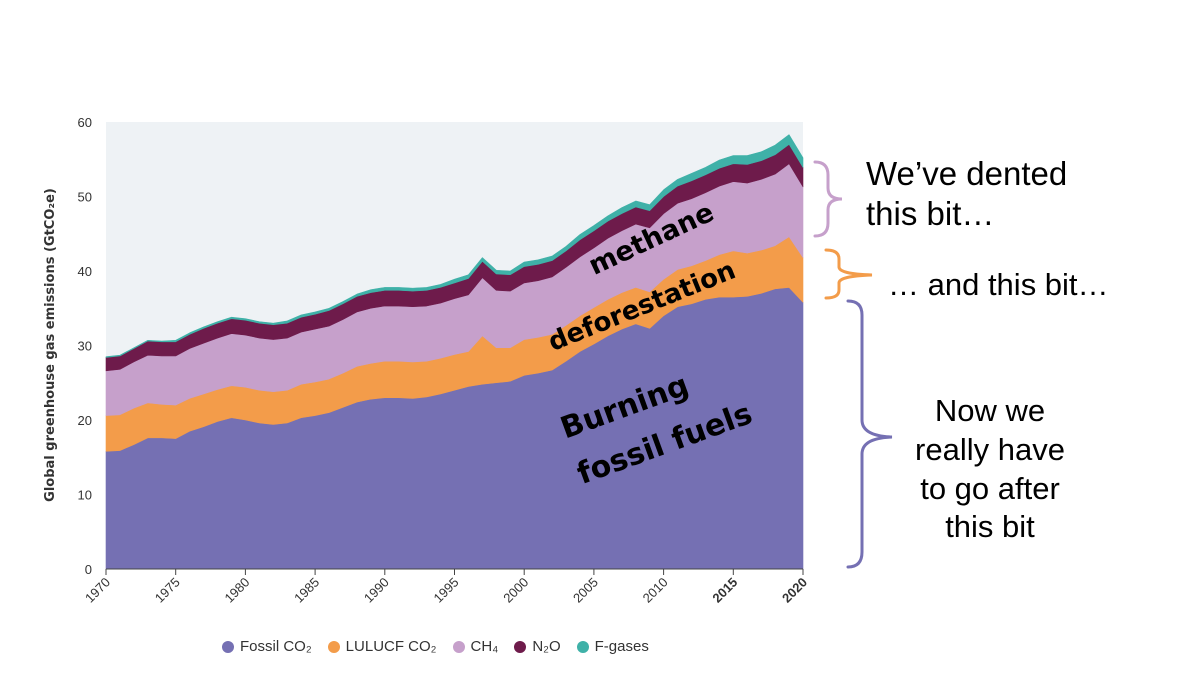 The height and width of the screenshot is (675, 1200). Describe the element at coordinates (621, 646) in the screenshot. I see `legend-label: F-gases` at that location.